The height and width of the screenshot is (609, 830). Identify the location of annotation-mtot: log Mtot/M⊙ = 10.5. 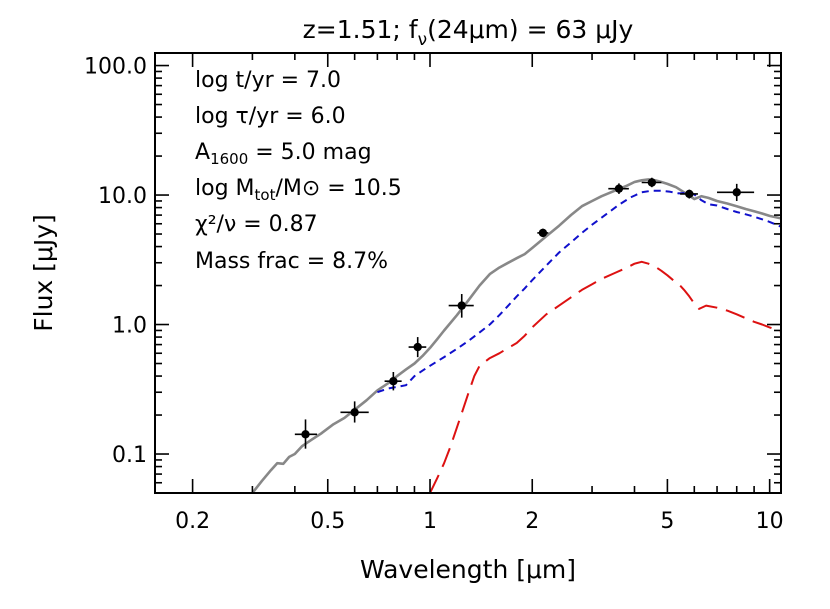
(298, 190).